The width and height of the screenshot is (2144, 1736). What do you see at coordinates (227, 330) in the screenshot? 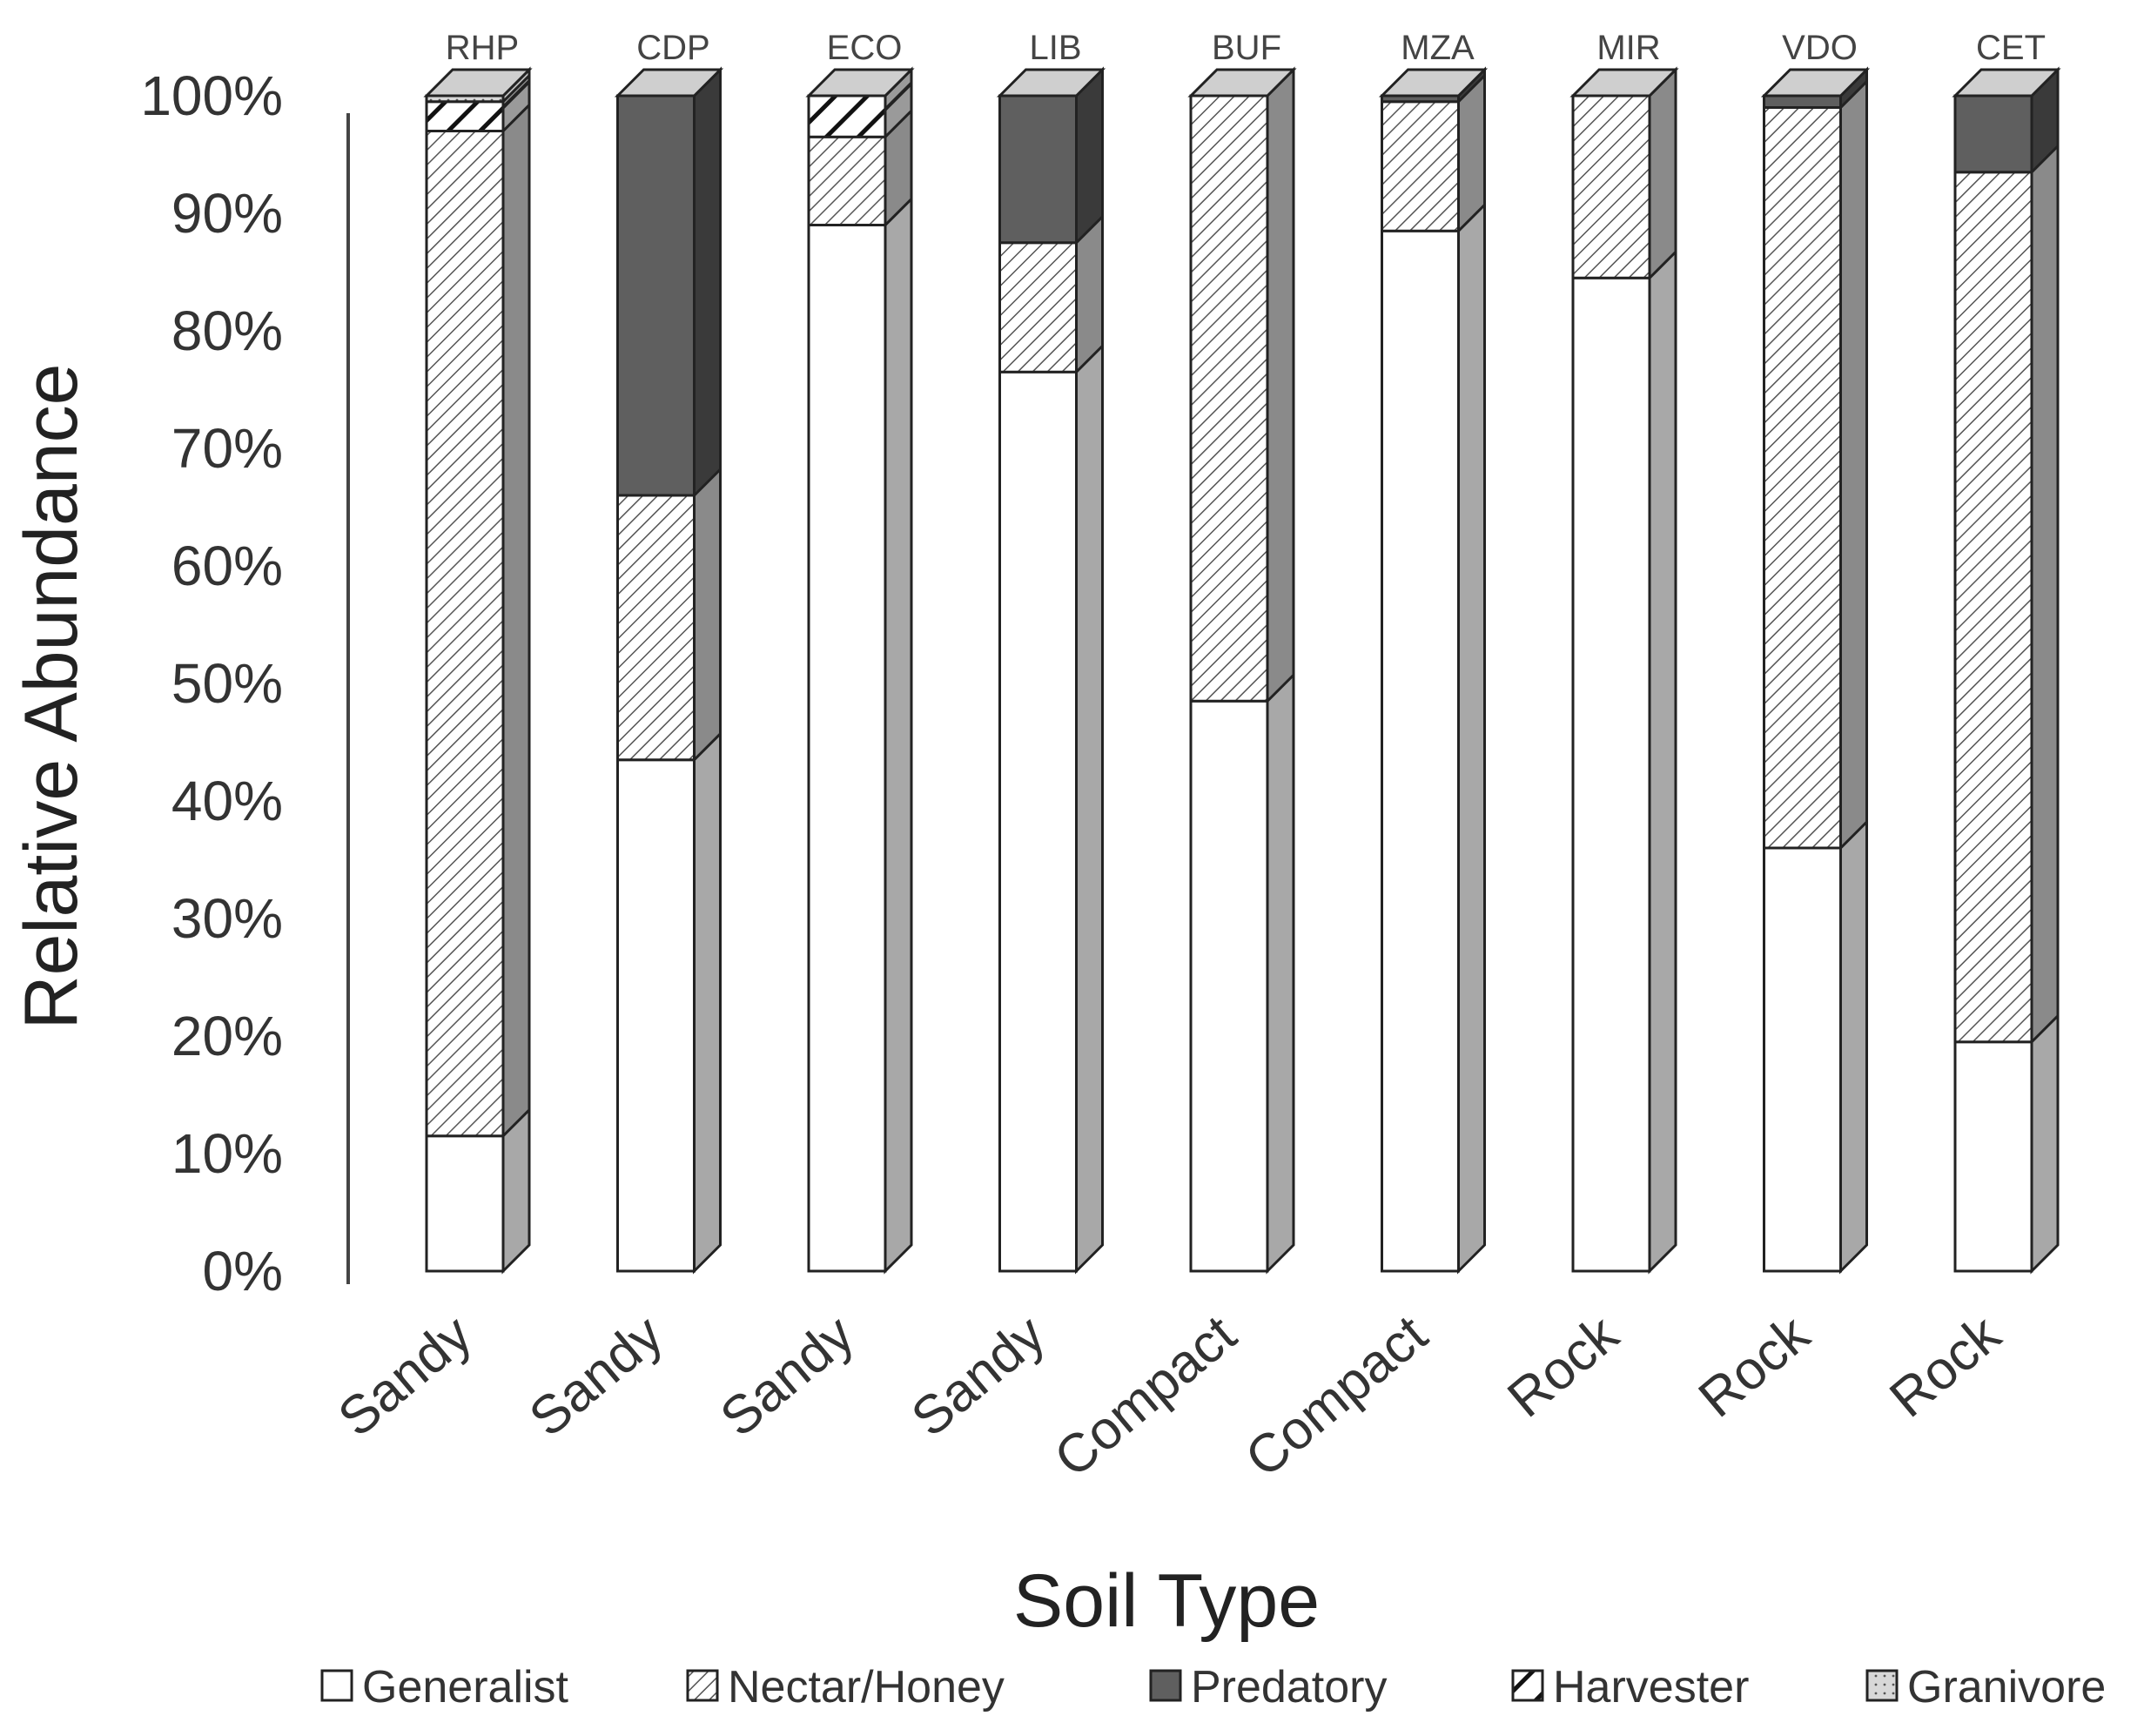
I see `y-tick-label: 80%` at bounding box center [227, 330].